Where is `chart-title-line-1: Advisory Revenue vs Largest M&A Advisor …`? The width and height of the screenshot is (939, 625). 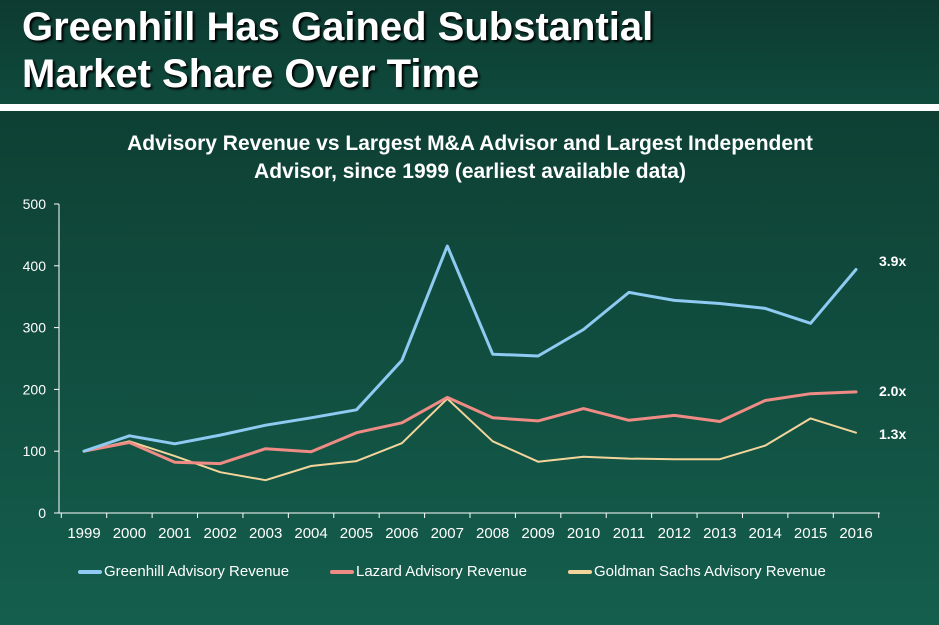
chart-title-line-1: Advisory Revenue vs Largest M&A Advisor … is located at coordinates (470, 143).